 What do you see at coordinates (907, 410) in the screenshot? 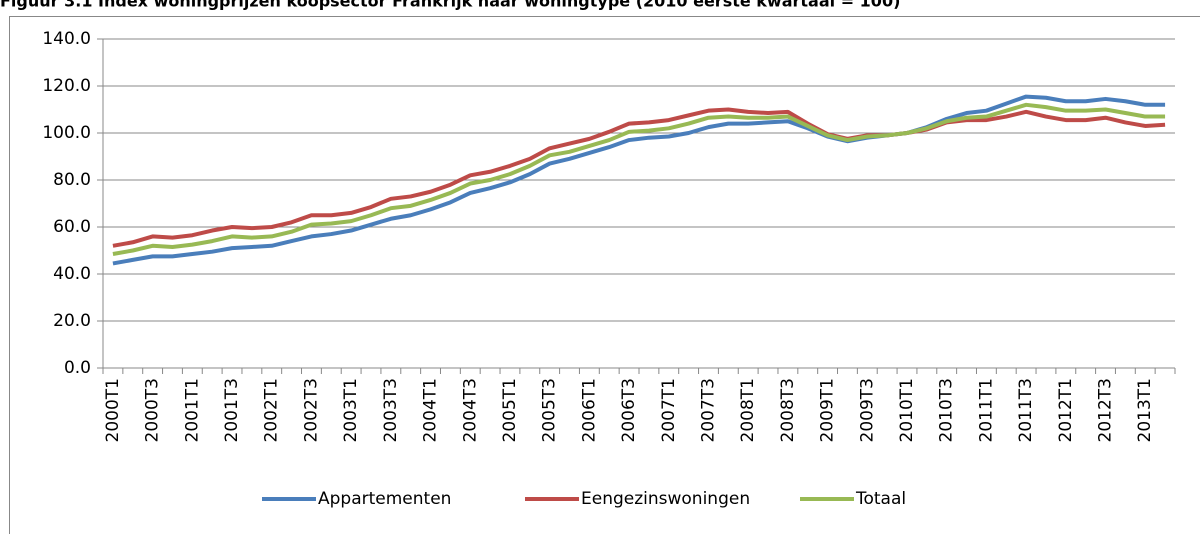
I see `x-tick-label: 2010T1` at bounding box center [907, 410].